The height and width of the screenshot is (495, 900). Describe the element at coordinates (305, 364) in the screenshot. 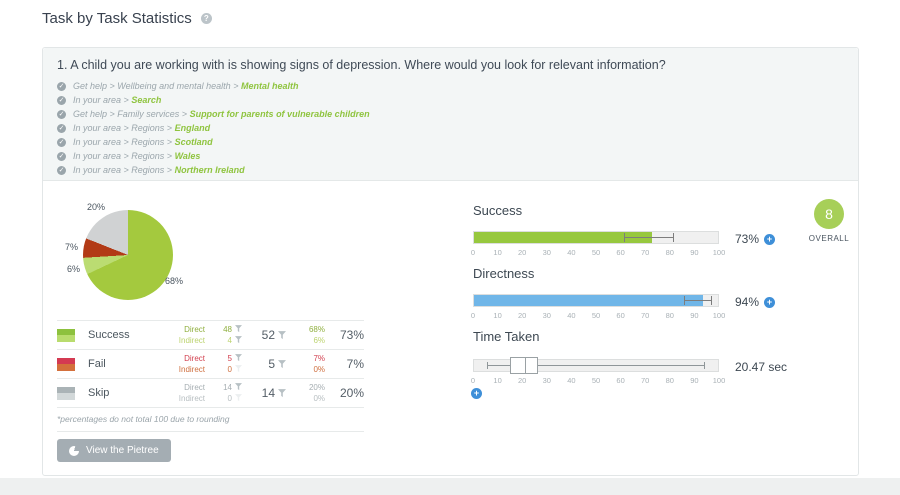

I see `direct-indirect-percents: 7% 0%` at that location.